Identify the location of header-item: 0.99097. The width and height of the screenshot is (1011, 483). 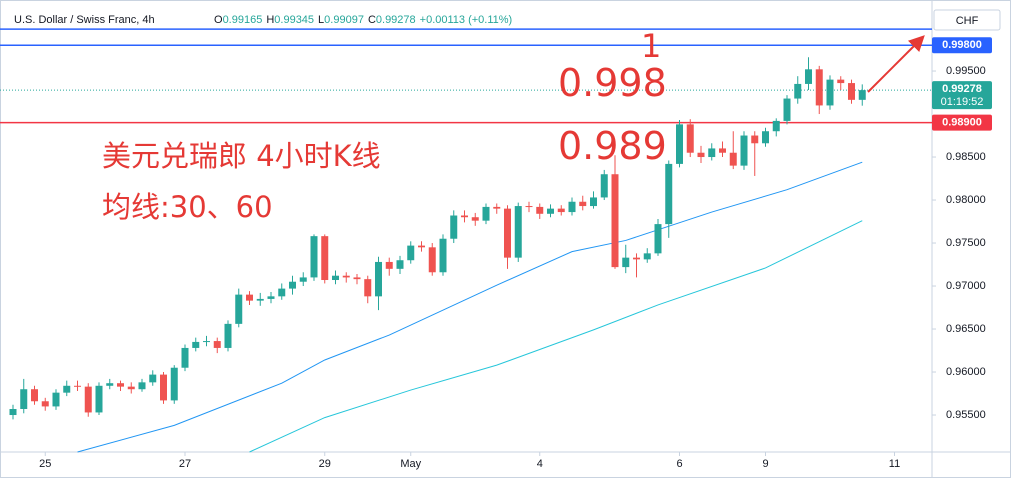
(344, 20).